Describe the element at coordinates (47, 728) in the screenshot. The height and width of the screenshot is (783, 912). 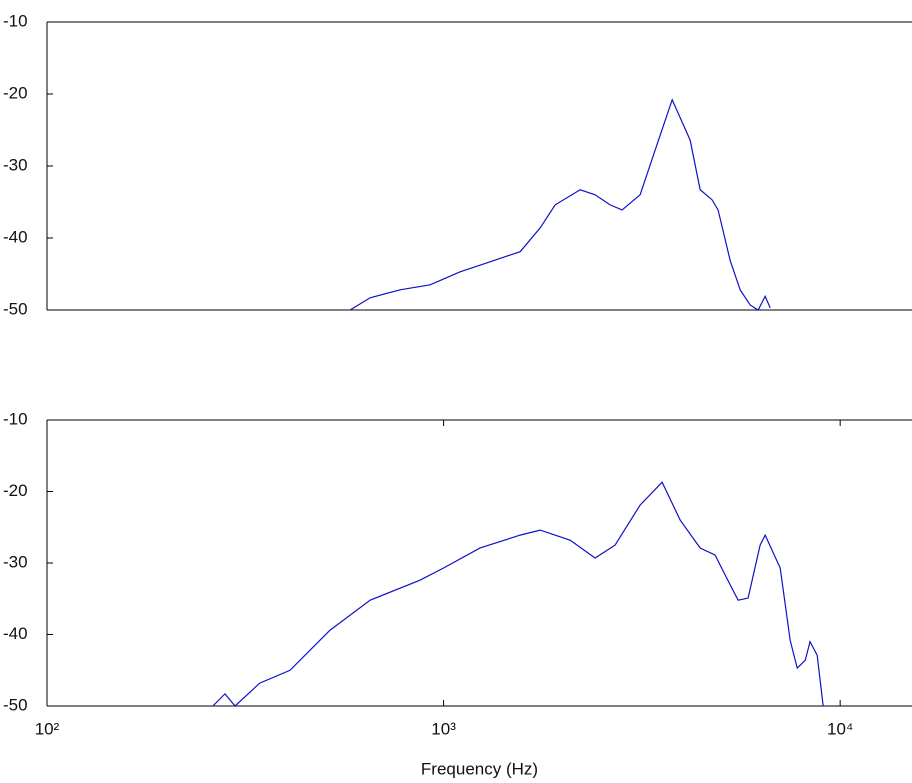
I see `x-tick-label: 10²` at that location.